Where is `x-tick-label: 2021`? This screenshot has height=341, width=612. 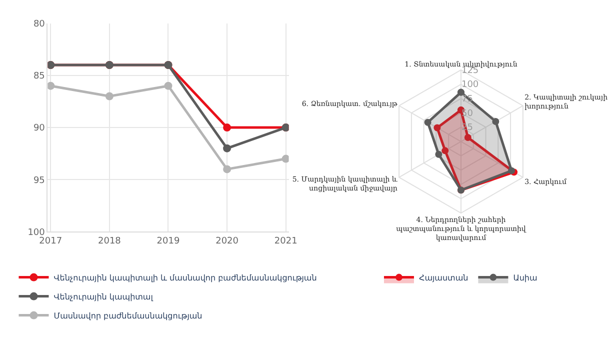
x-tick-label: 2021 is located at coordinates (286, 241).